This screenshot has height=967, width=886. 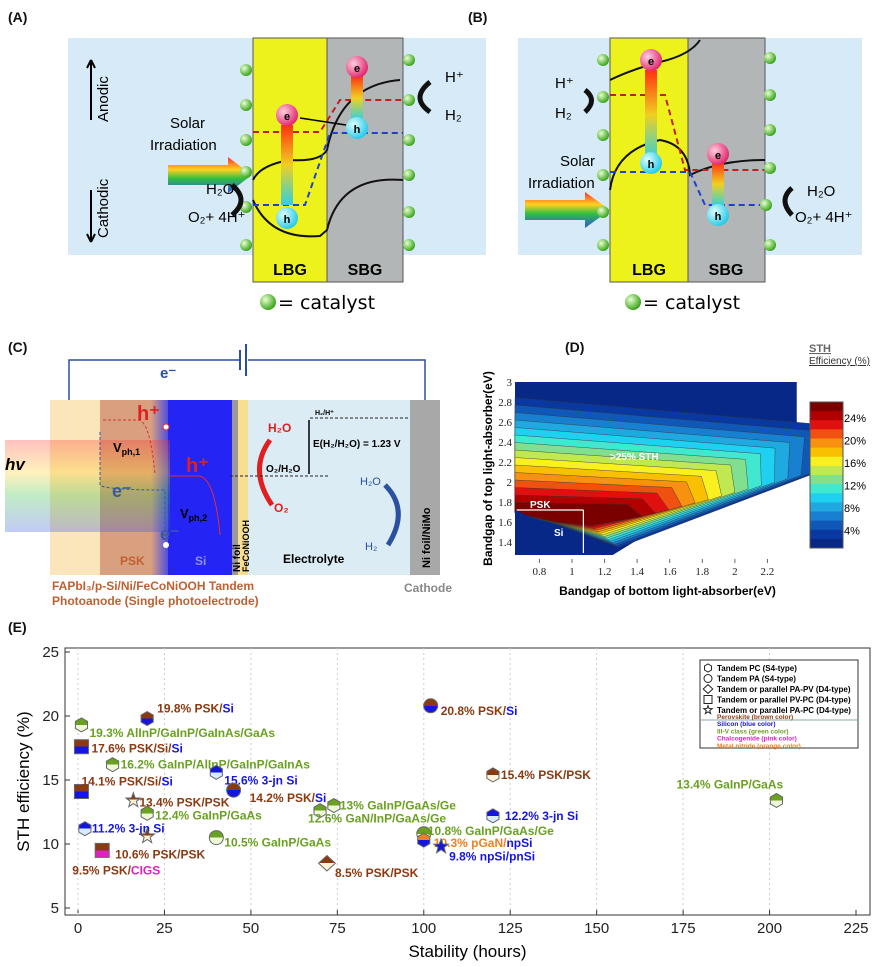 What do you see at coordinates (470, 708) in the screenshot?
I see `data-point: 20.8% PSK/Si` at bounding box center [470, 708].